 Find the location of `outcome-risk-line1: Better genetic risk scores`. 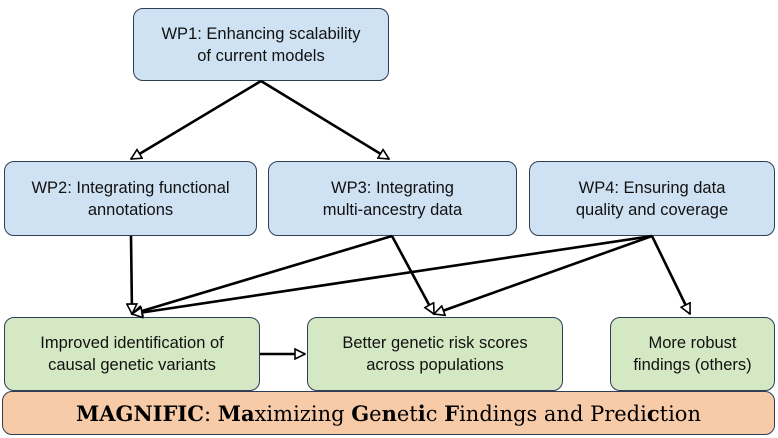

outcome-risk-line1: Better genetic risk scores is located at coordinates (435, 343).